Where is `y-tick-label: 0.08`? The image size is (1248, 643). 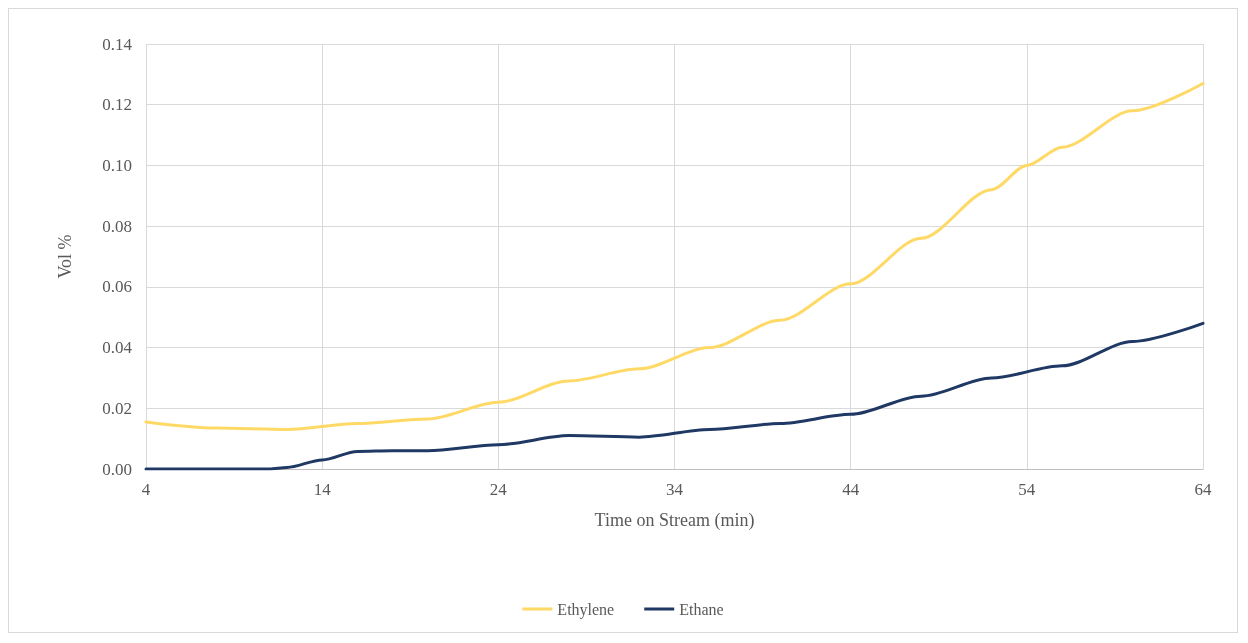 y-tick-label: 0.08 is located at coordinates (117, 226).